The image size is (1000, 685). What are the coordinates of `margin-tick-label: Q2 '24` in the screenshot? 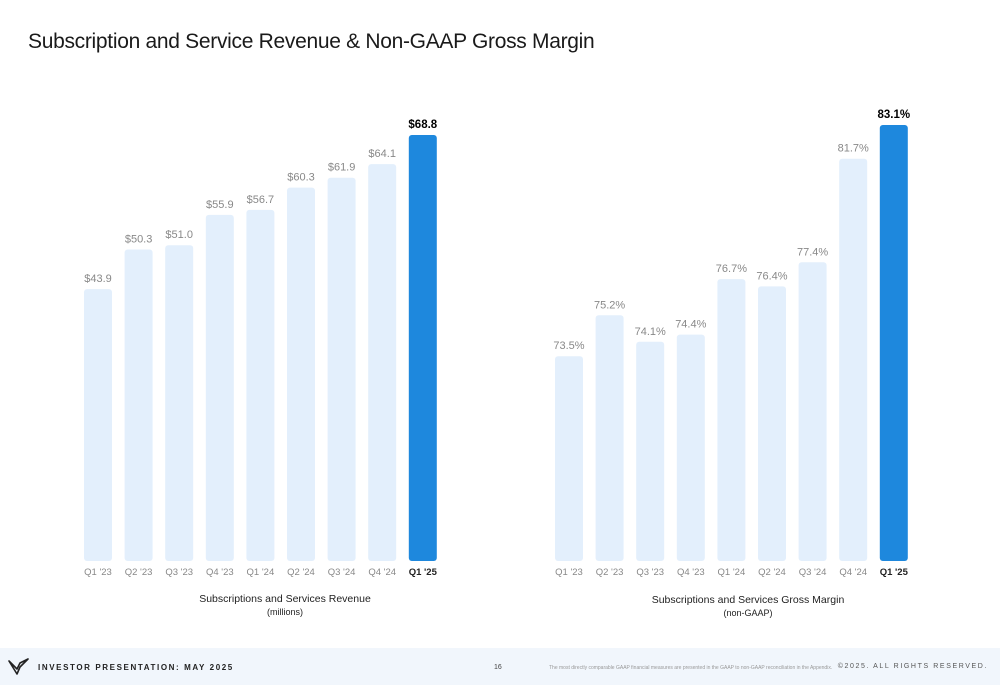 It's located at (772, 572).